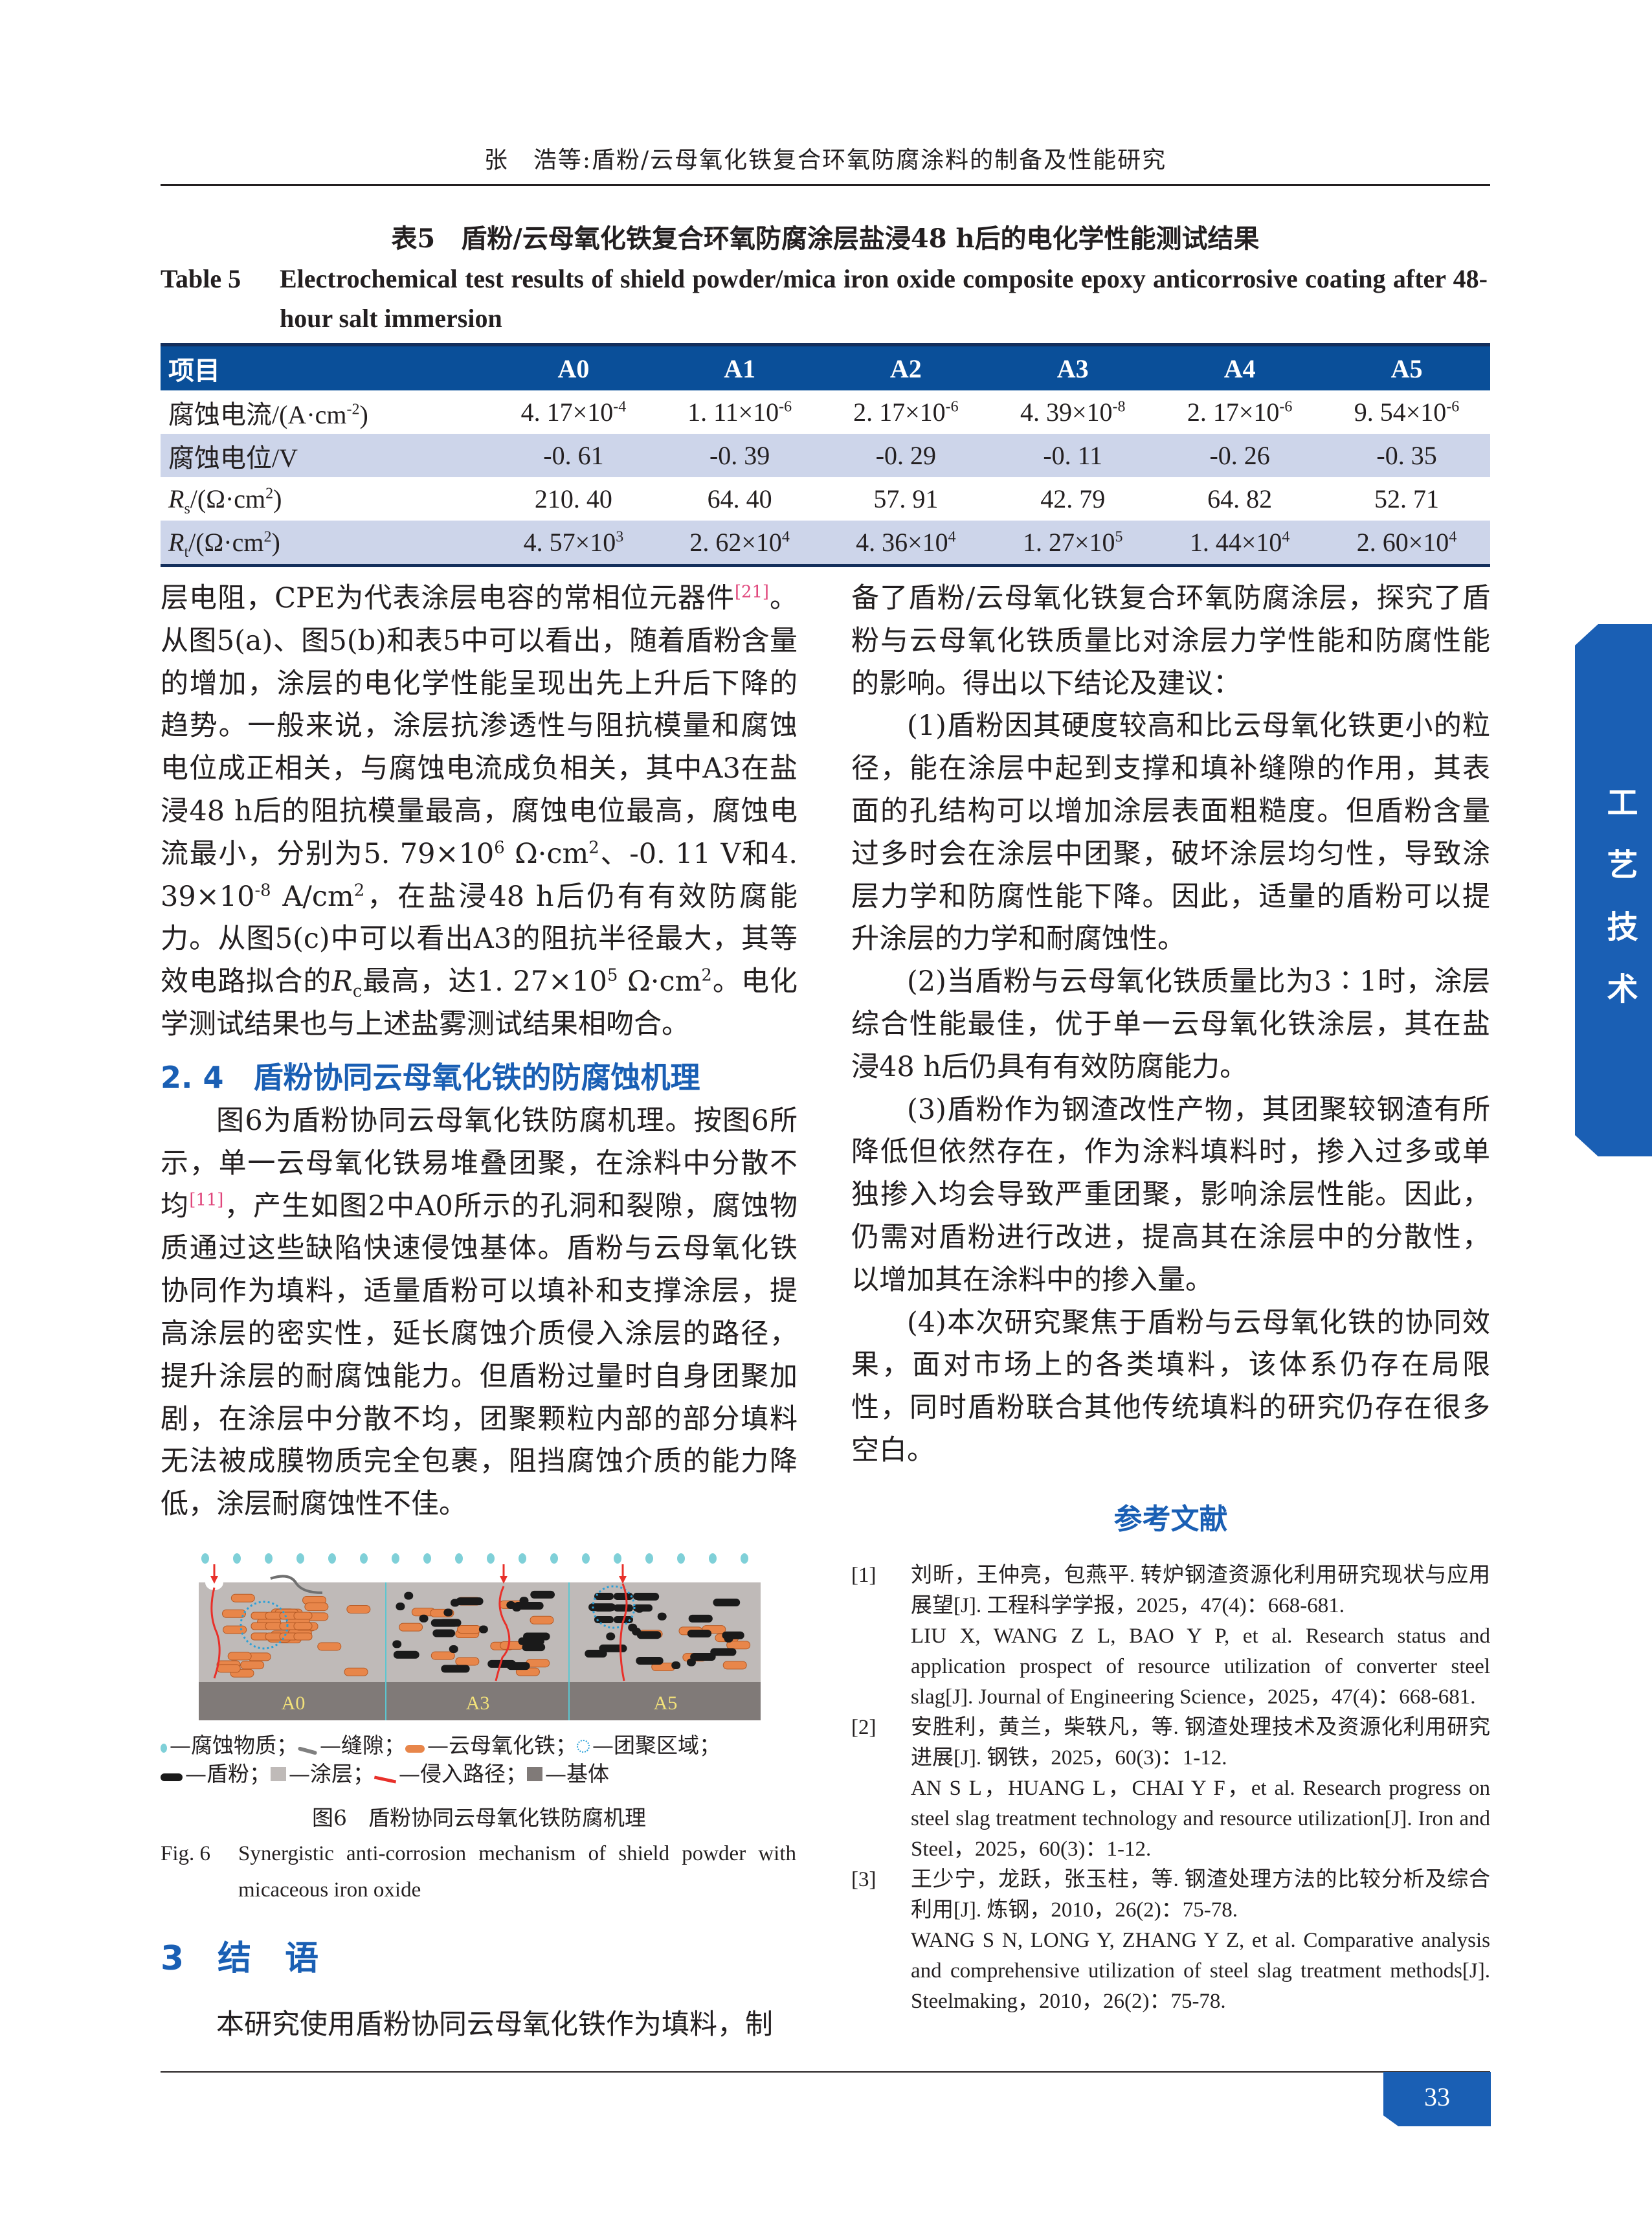 The height and width of the screenshot is (2226, 1652). Describe the element at coordinates (1068, 542) in the screenshot. I see `cell-mantissa: 1. 27×10` at that location.